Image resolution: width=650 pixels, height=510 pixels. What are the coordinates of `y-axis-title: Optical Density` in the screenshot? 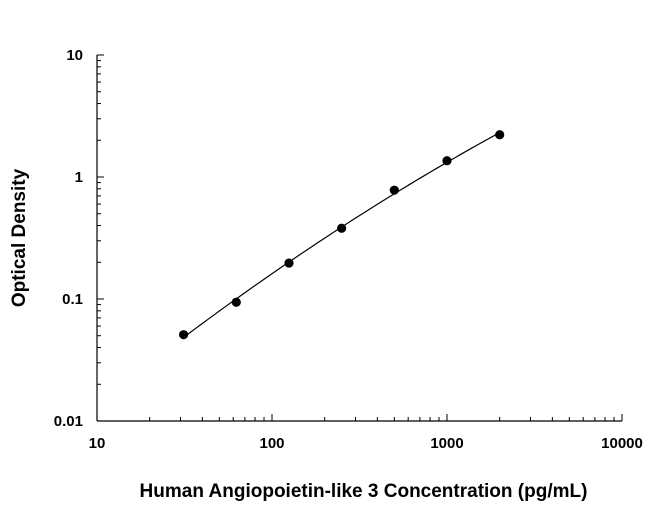 It's located at (19, 237).